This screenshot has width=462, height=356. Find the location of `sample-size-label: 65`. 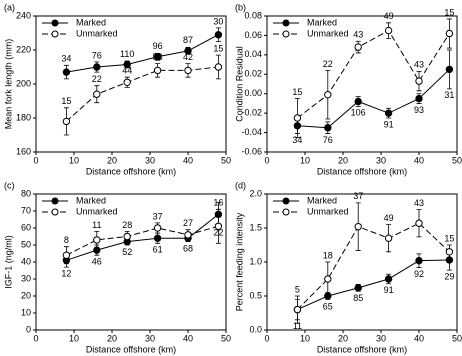

sample-size-label: 65 is located at coordinates (328, 306).